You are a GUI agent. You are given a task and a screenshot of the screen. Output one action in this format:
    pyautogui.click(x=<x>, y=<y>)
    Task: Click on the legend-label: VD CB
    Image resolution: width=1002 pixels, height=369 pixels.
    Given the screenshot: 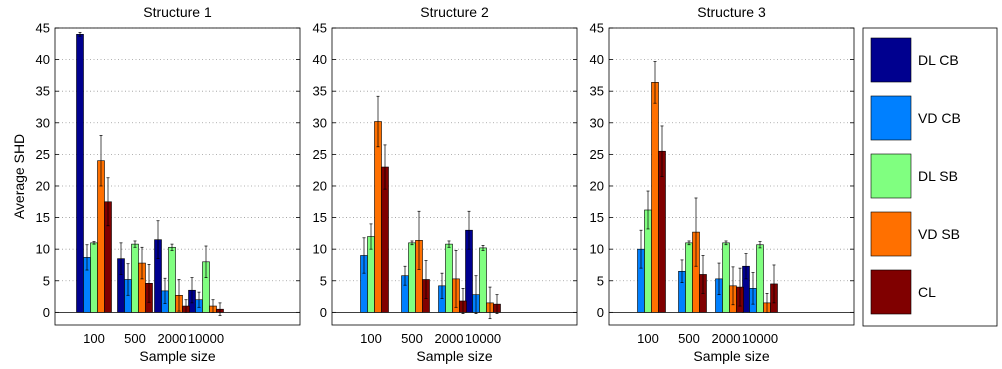 What is the action you would take?
    pyautogui.click(x=939, y=118)
    